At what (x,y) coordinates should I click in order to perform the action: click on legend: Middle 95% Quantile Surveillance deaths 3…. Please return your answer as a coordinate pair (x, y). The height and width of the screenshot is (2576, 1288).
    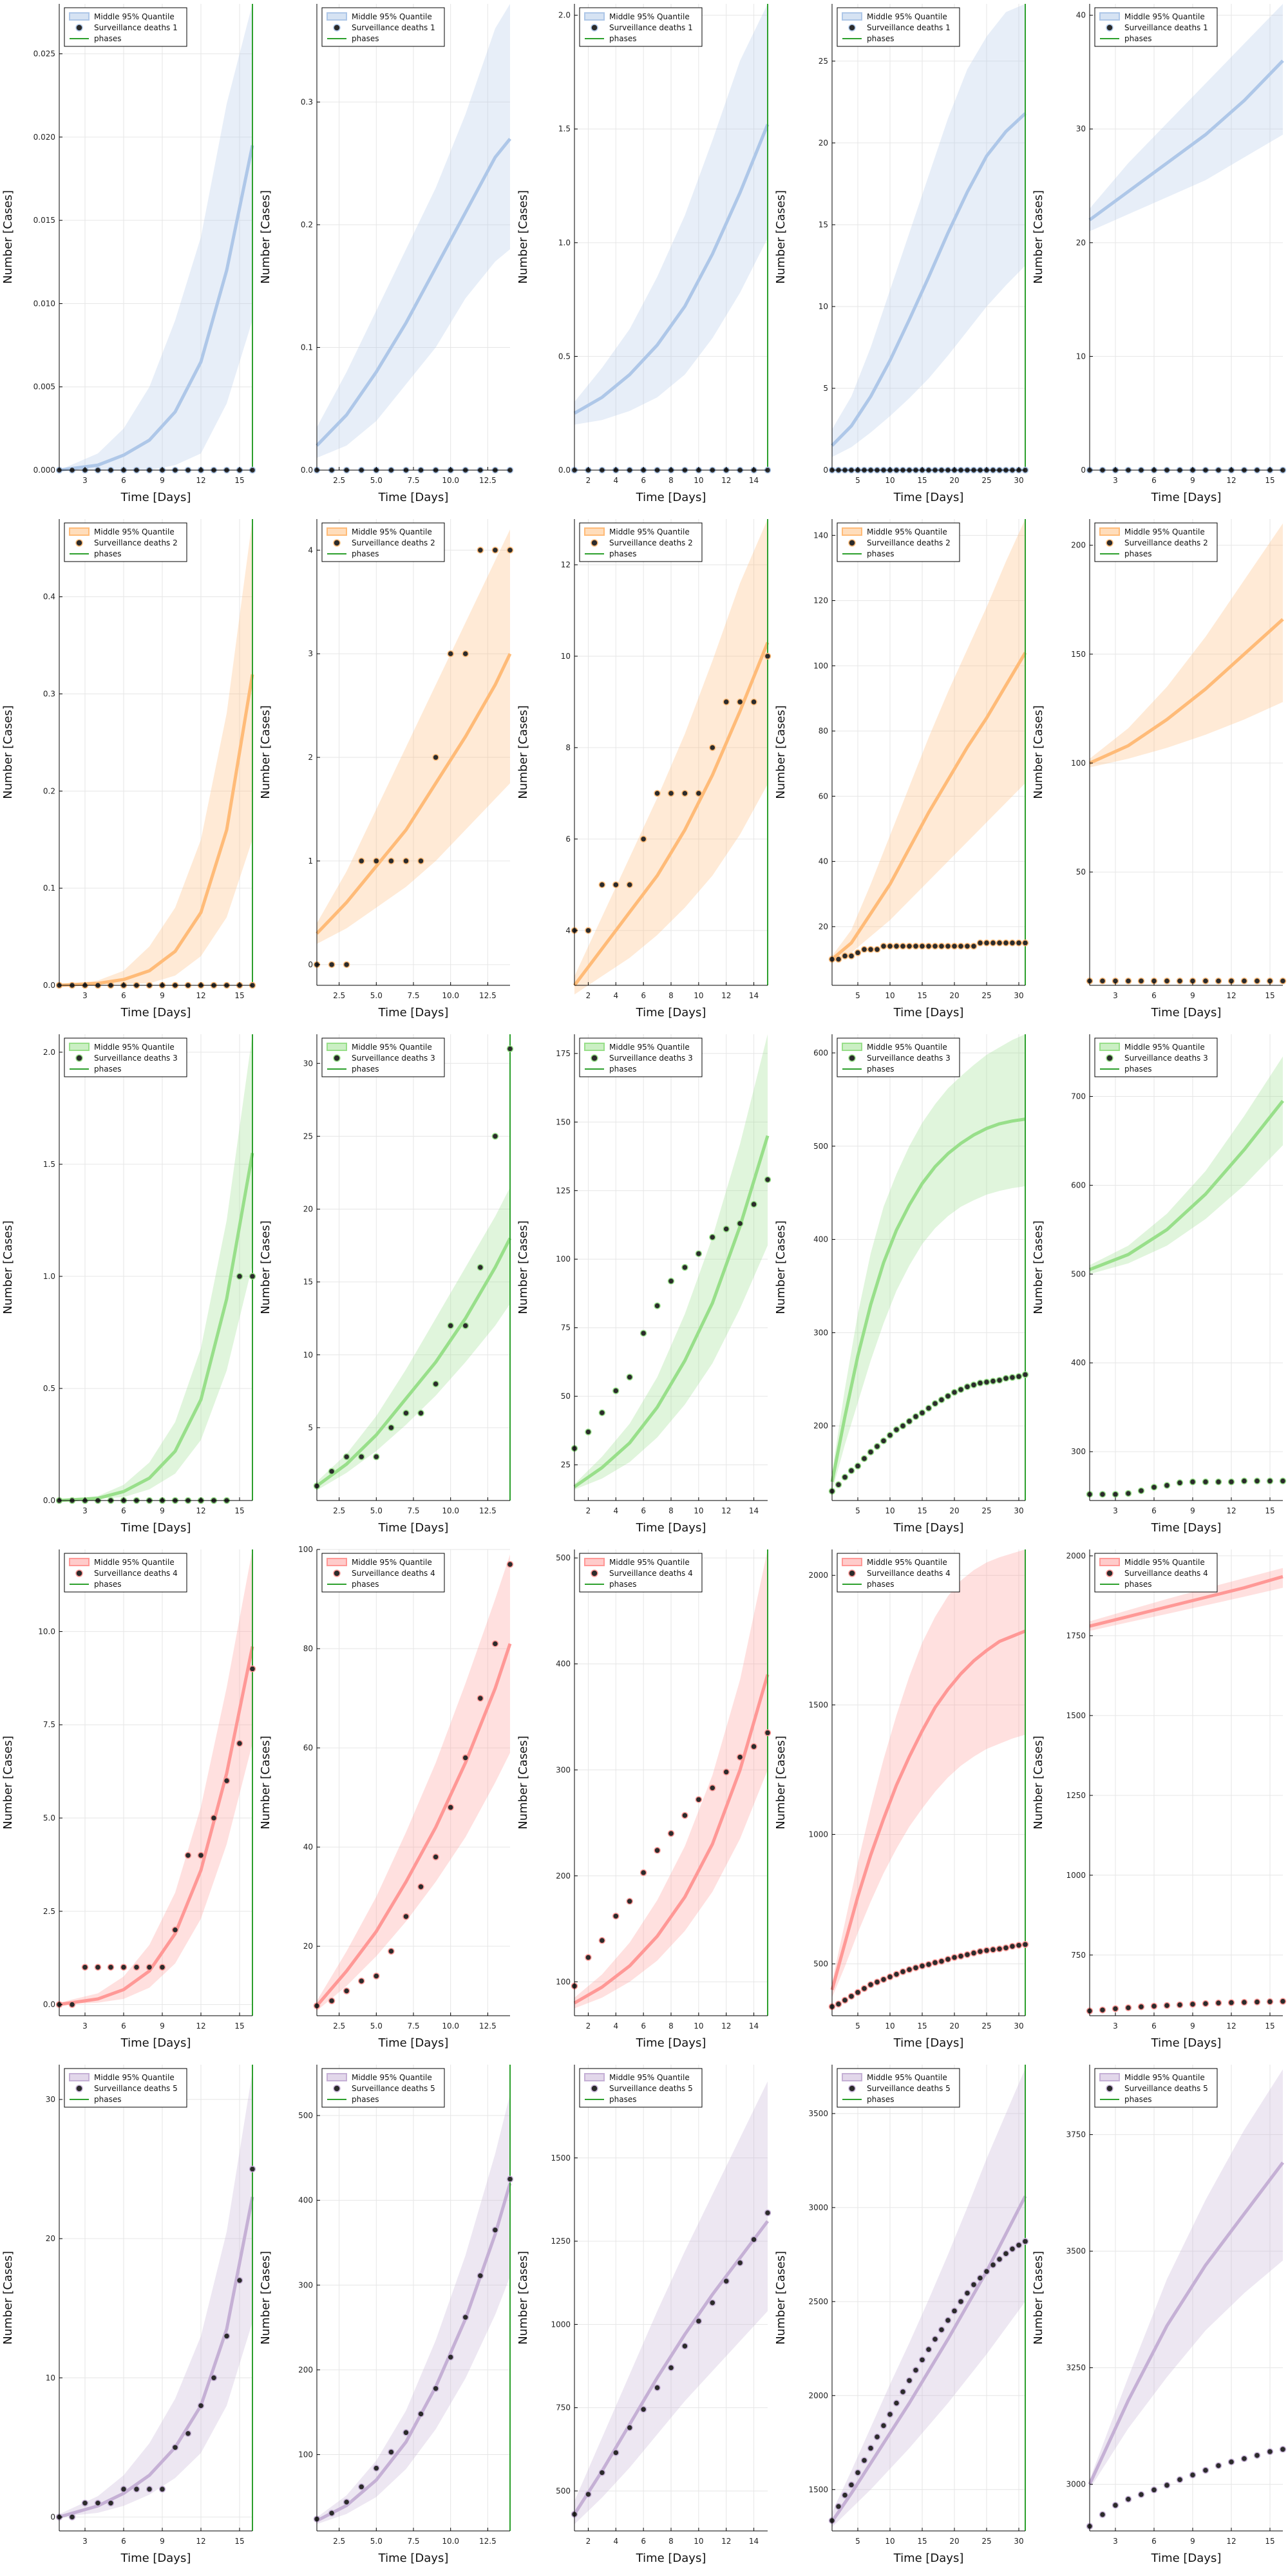
    Looking at the image, I should click on (1156, 1057).